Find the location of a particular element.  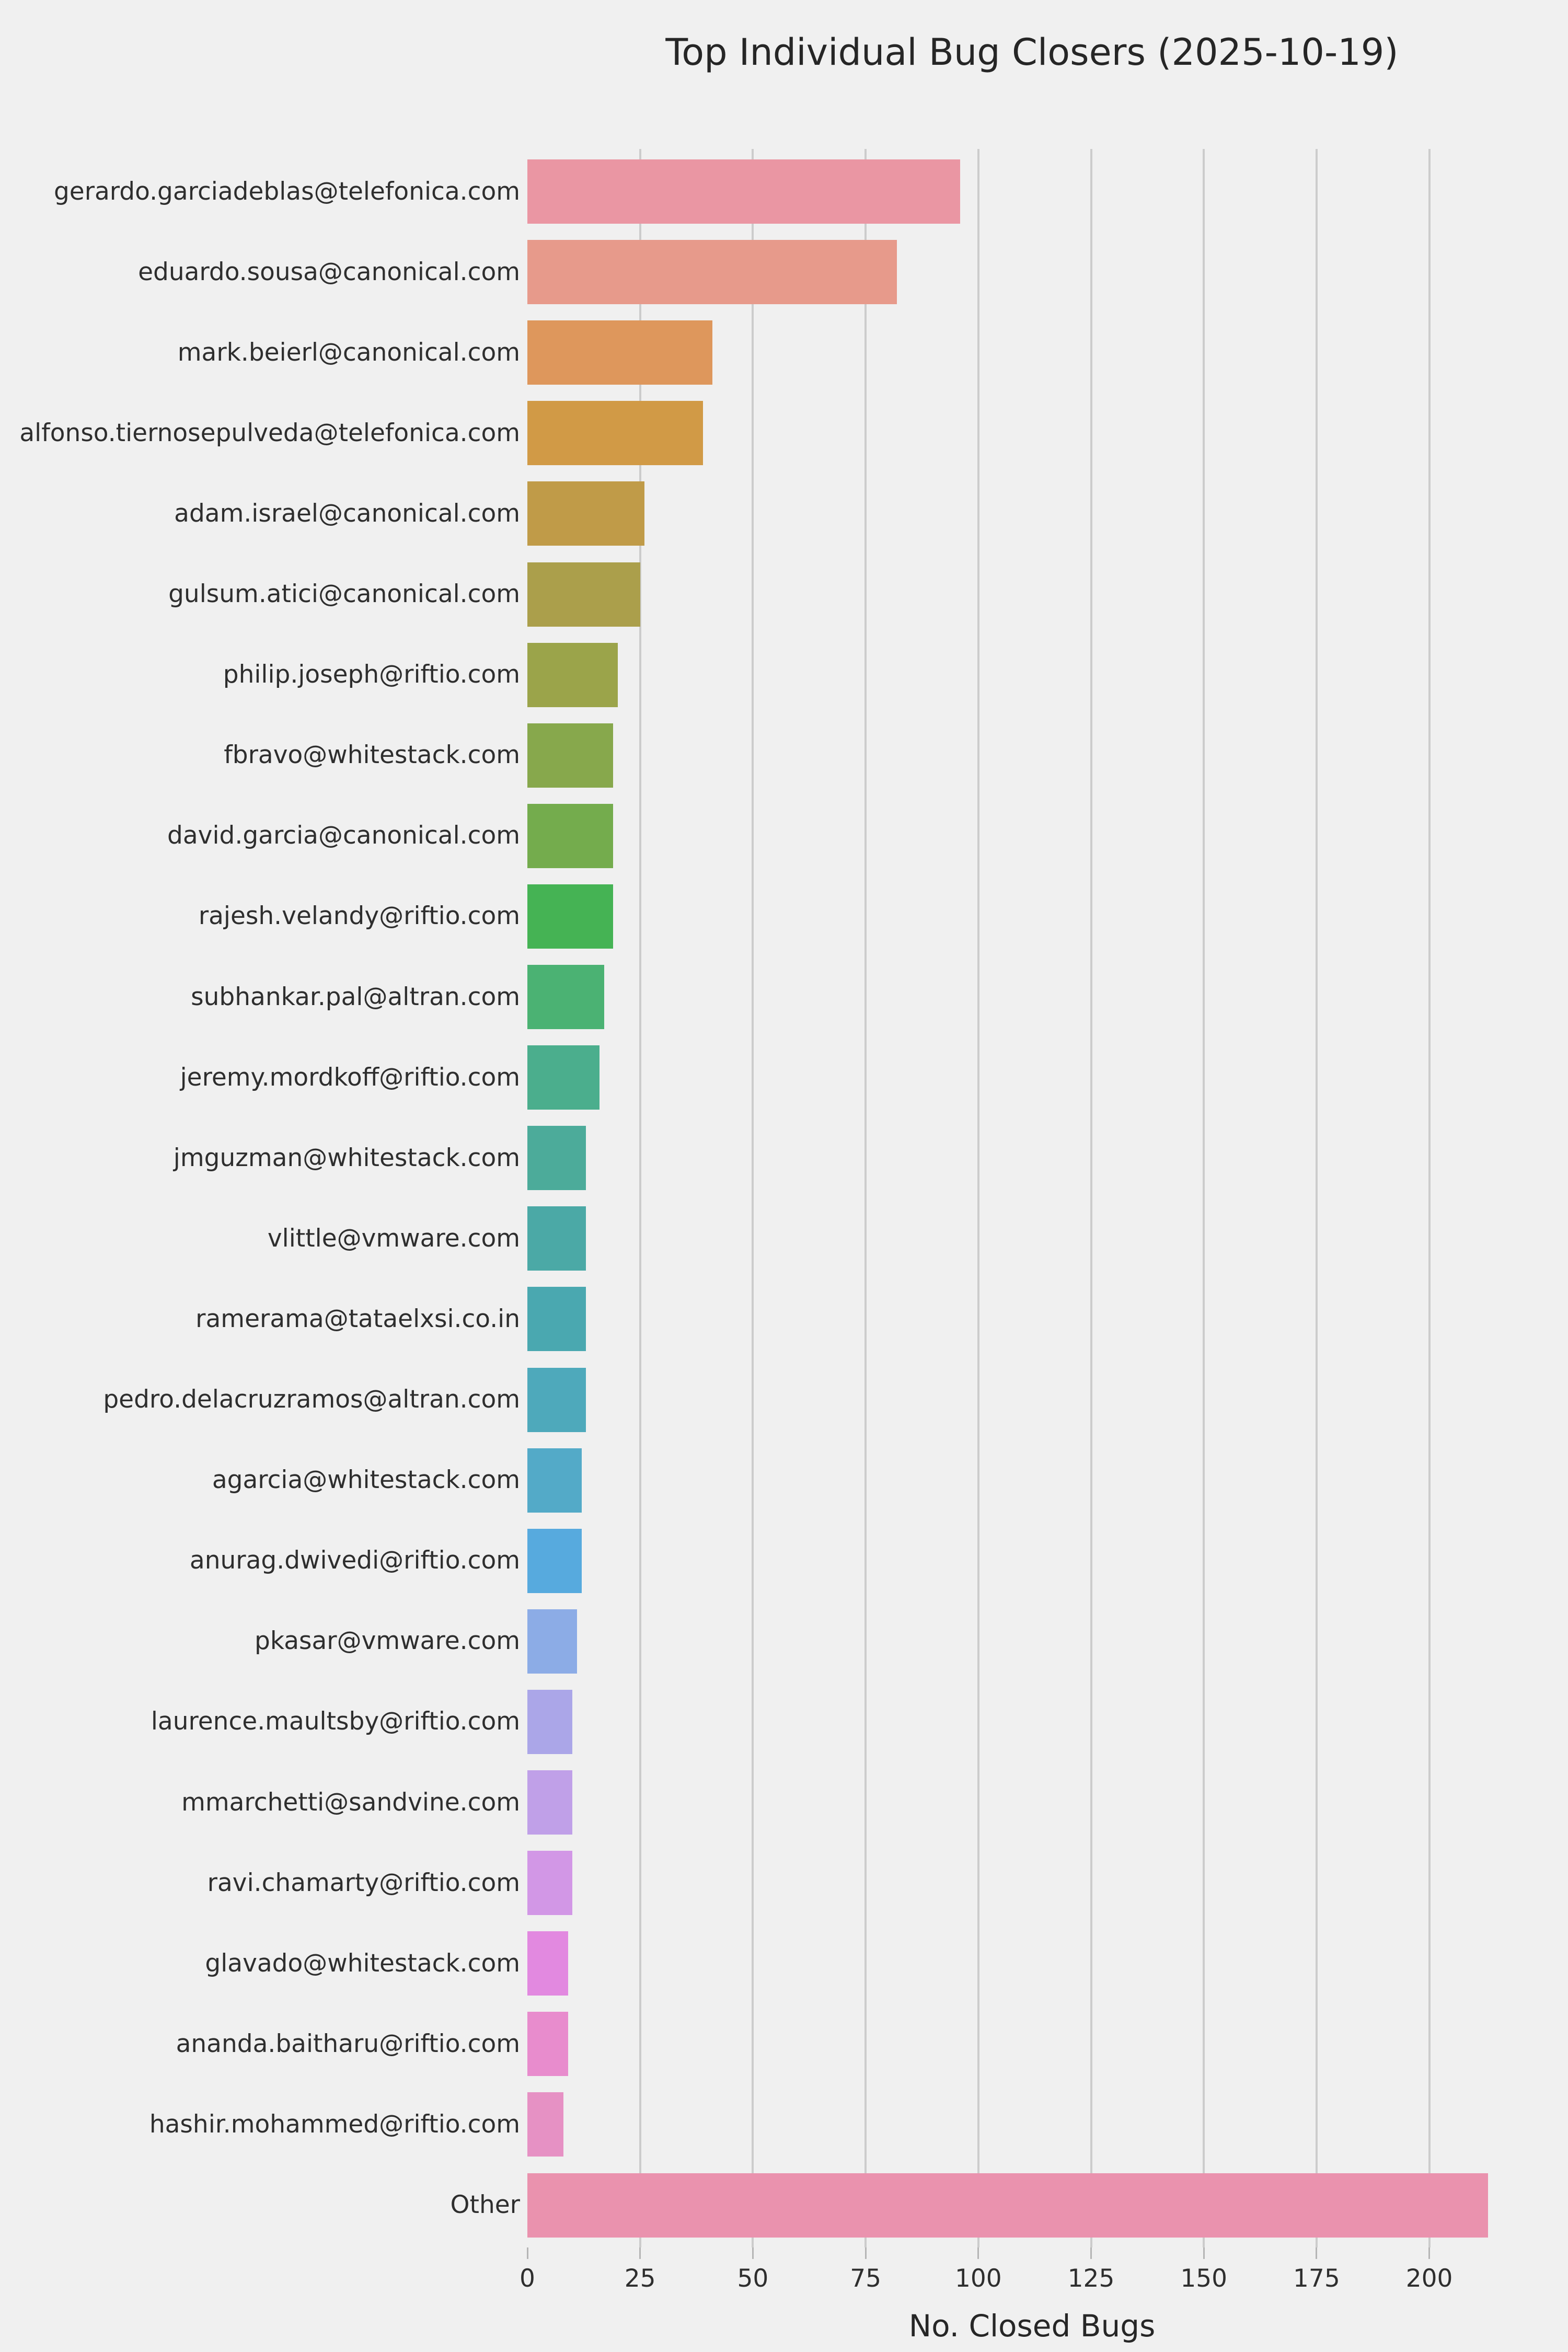

y-tick-label: gulsum.atici@canonical.com is located at coordinates (344, 594).